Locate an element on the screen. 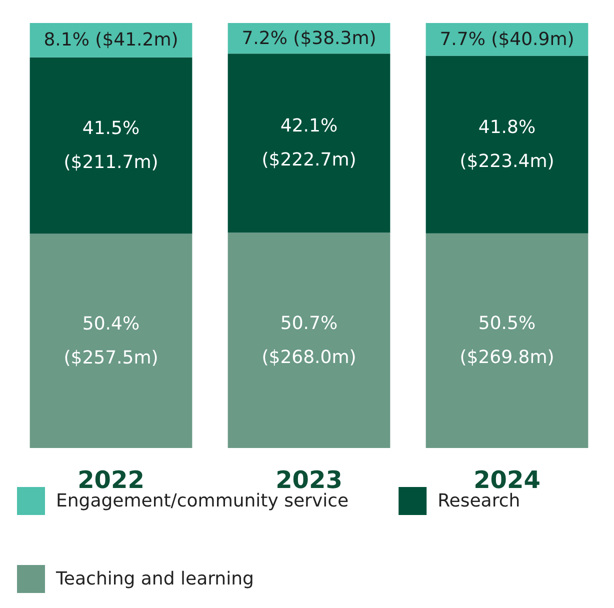 This screenshot has width=614, height=608. legend-label: Teaching and learning is located at coordinates (154, 579).